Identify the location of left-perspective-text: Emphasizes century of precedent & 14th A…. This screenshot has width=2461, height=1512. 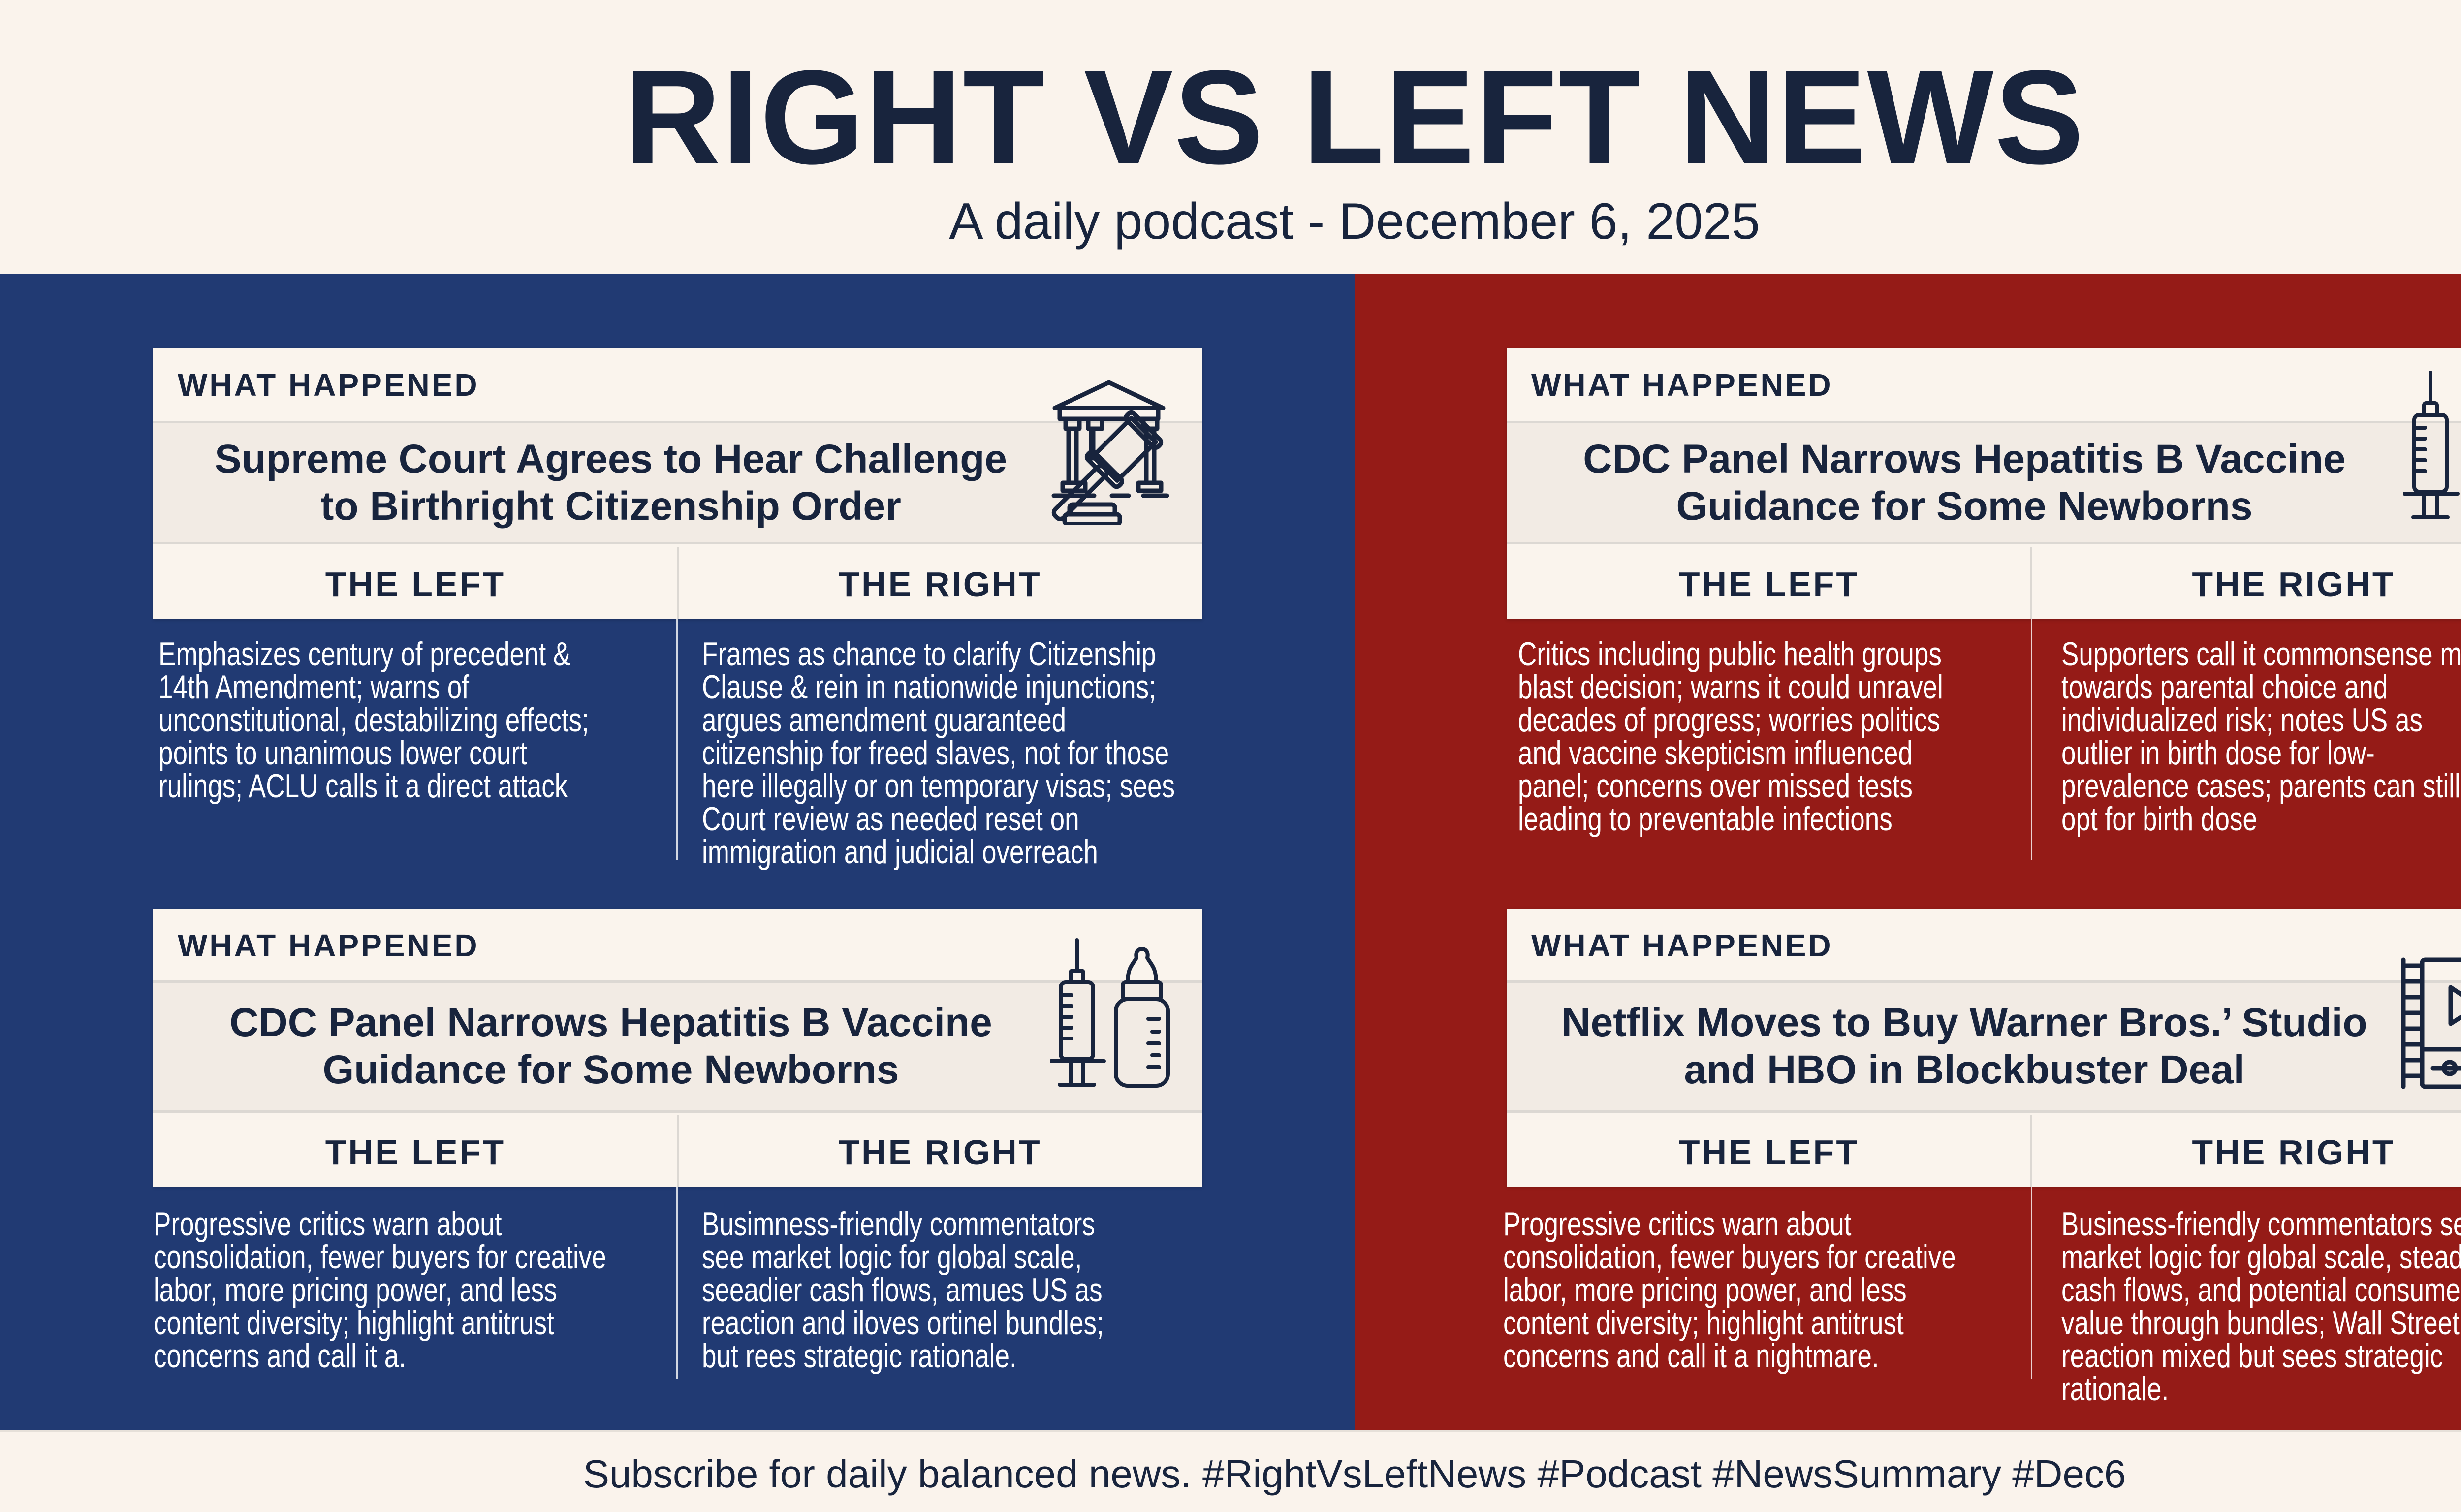
(373, 720).